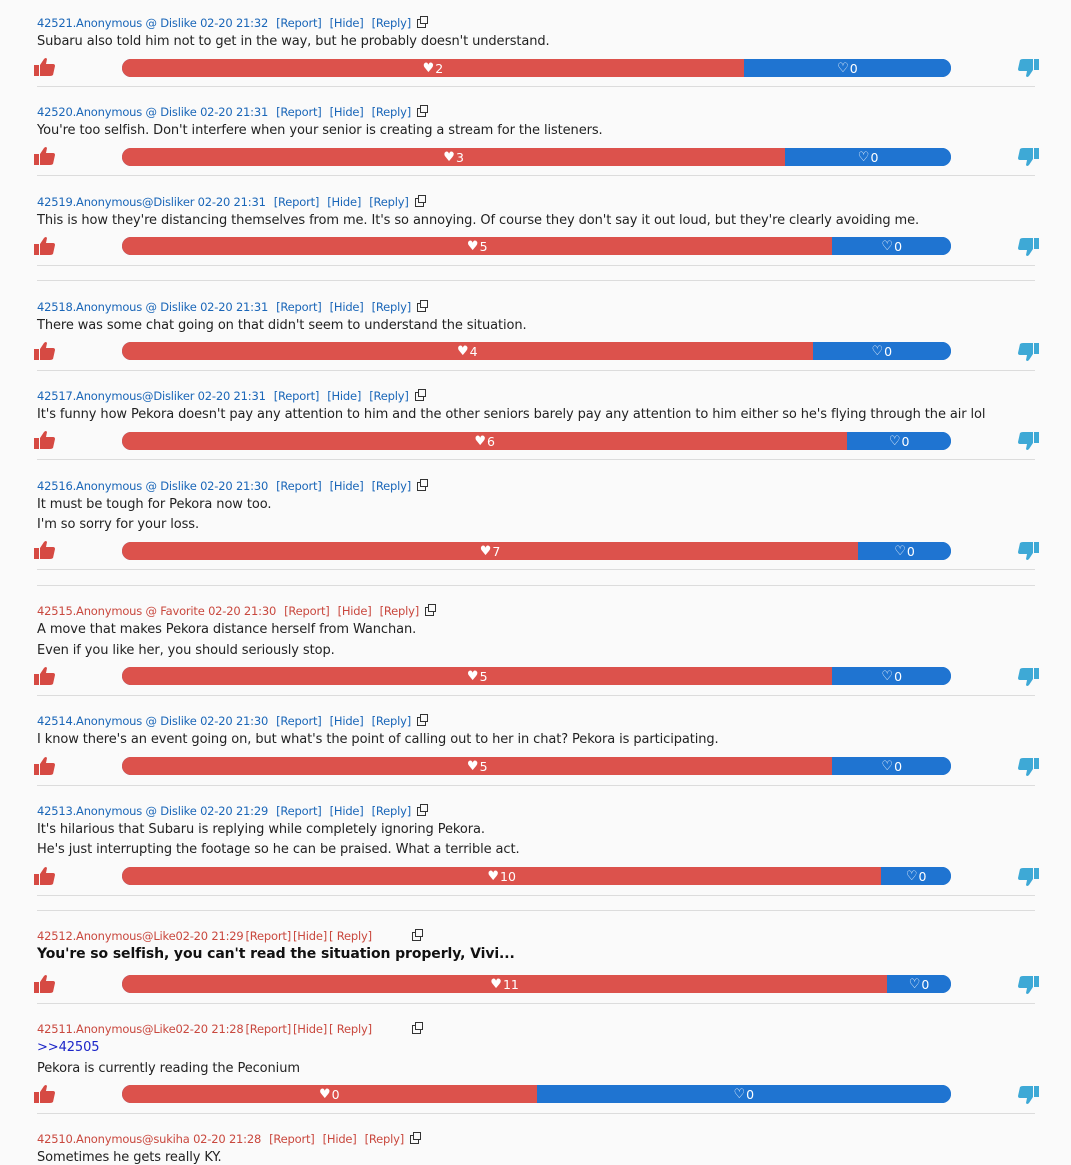  I want to click on divider, so click(536, 585).